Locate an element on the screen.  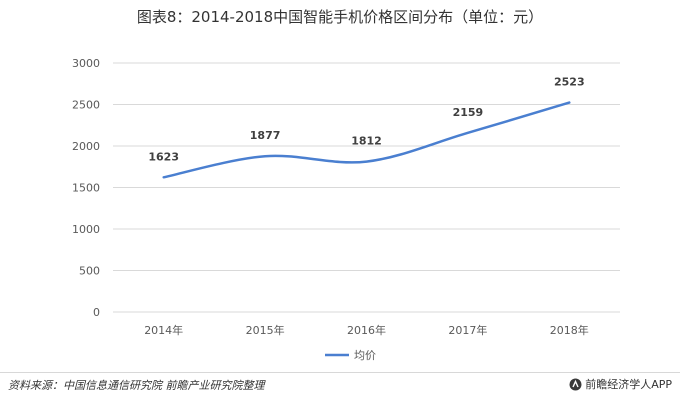
brand-name: 前瞻经济学人APP is located at coordinates (628, 384).